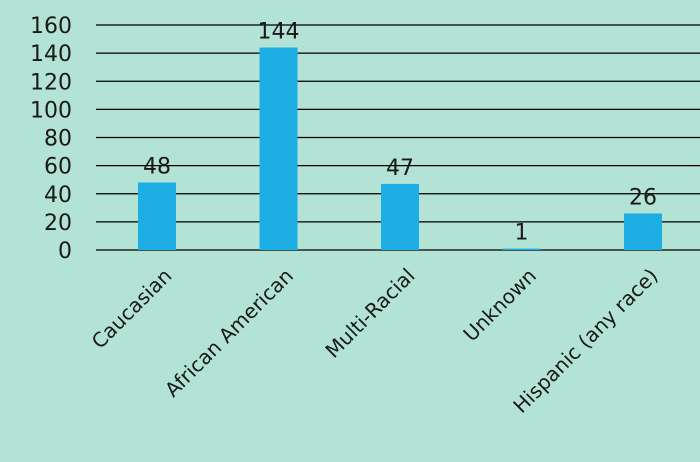  Describe the element at coordinates (400, 216) in the screenshot. I see `bar-multi-racial` at that location.